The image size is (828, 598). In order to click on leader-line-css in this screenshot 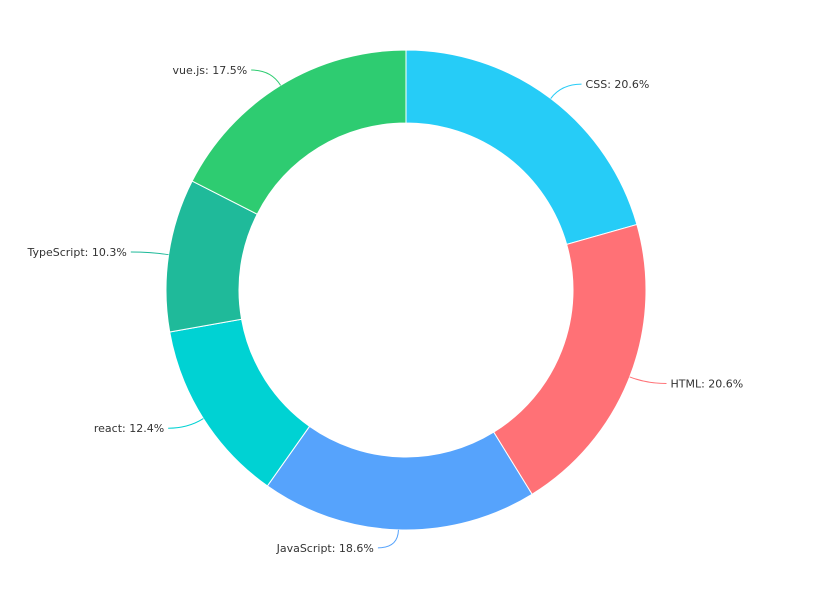, I will do `click(566, 91)`.